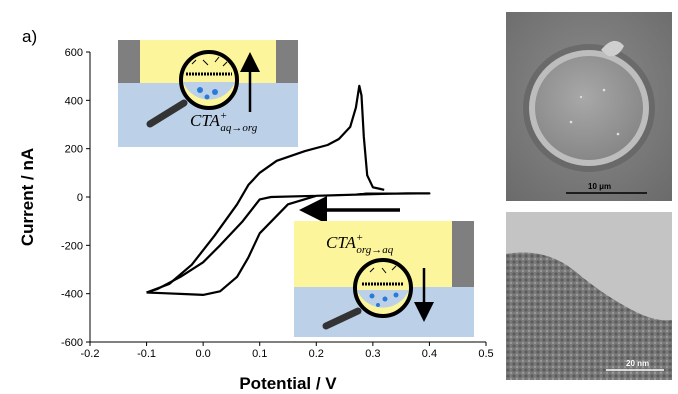 The image size is (678, 394). Describe the element at coordinates (600, 186) in the screenshot. I see `scale-bar-label-b: 10 μm` at that location.